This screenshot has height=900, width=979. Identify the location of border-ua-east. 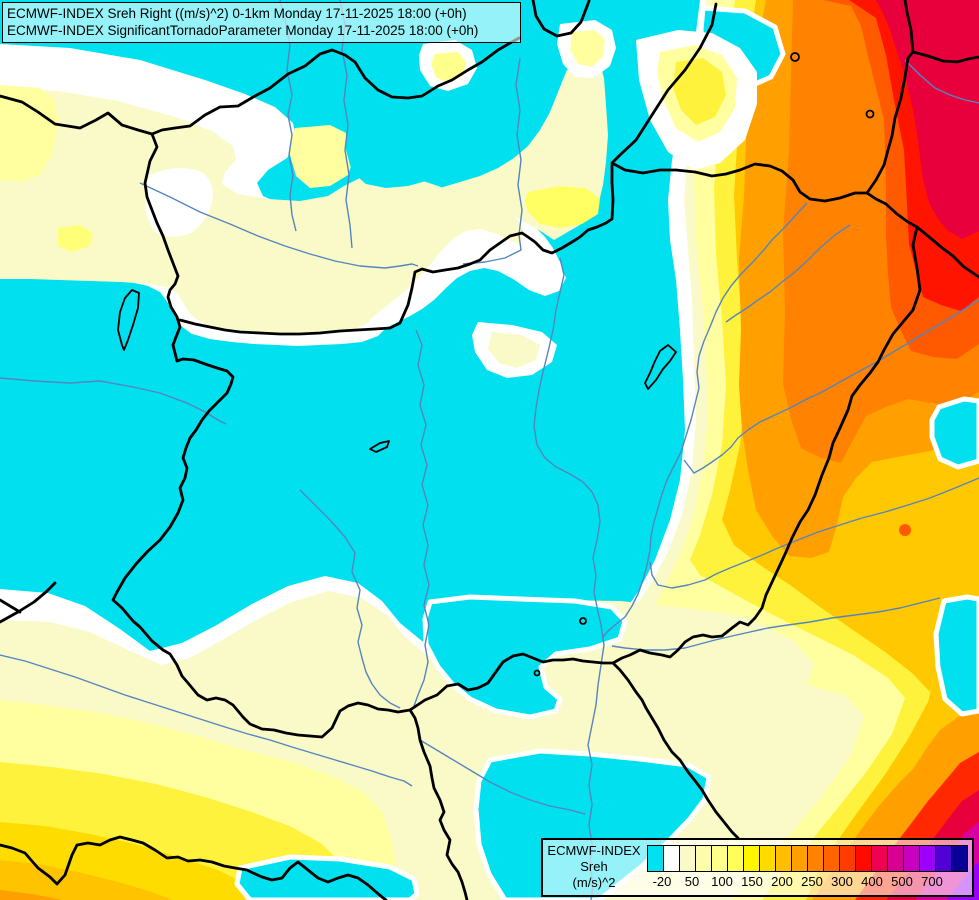
(945, 57).